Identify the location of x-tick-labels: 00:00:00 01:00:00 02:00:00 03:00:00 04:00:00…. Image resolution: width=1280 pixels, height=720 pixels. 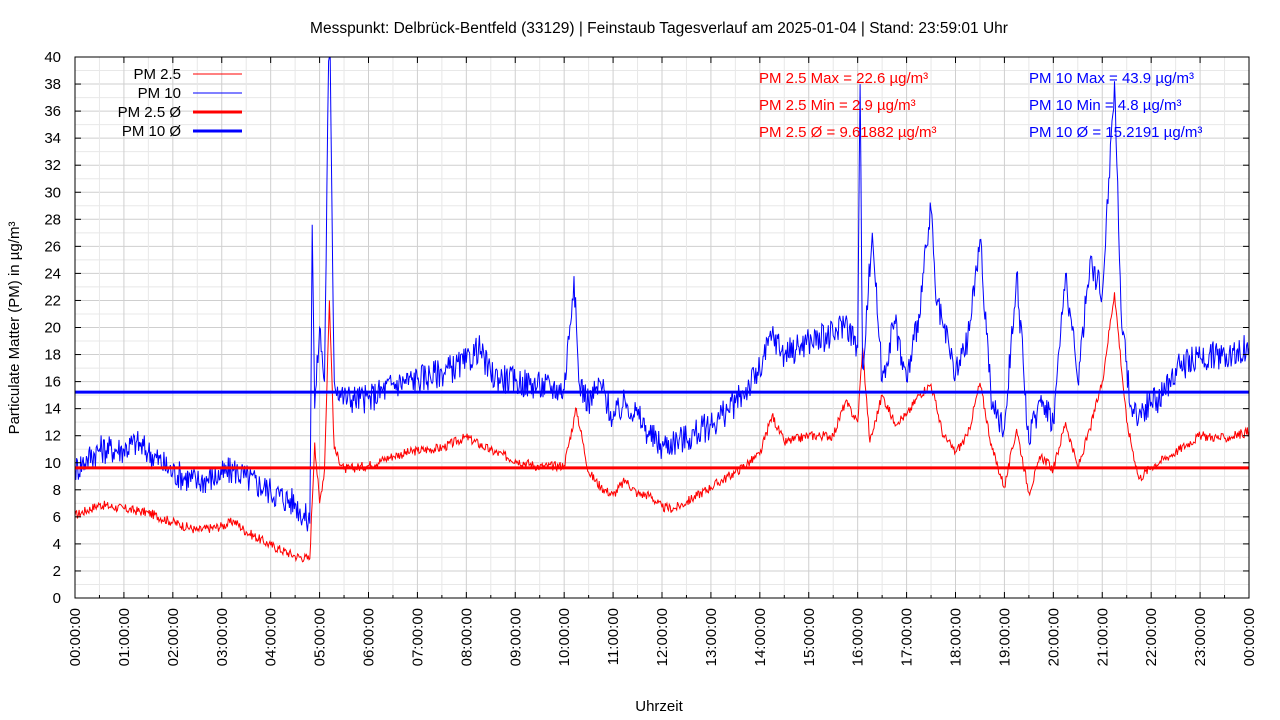
(662, 637).